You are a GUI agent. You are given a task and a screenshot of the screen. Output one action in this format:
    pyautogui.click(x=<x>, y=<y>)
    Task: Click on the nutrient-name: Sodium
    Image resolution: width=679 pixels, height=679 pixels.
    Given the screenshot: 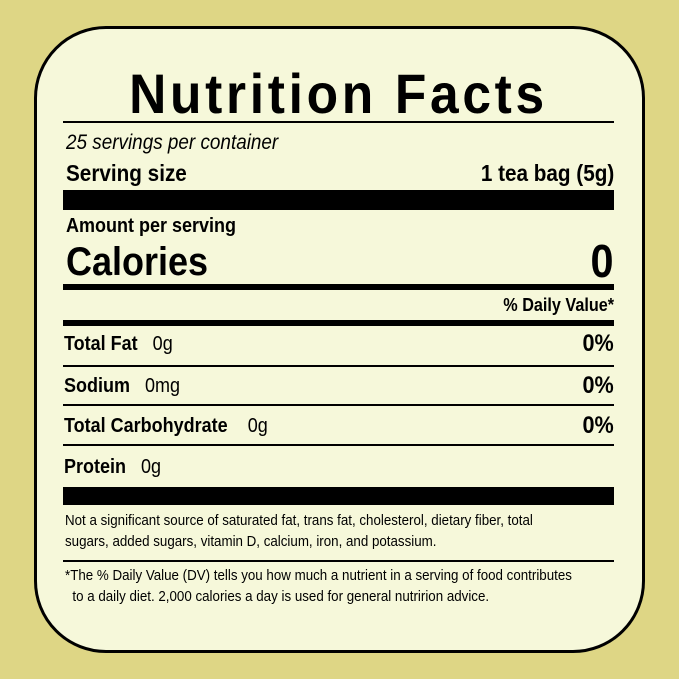 What is the action you would take?
    pyautogui.click(x=97, y=386)
    